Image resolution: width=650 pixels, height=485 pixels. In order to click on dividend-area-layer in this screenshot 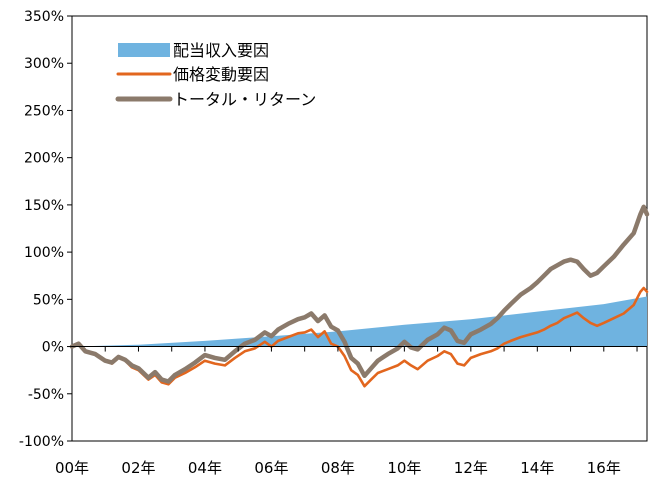, I will do `click(359, 321)`.